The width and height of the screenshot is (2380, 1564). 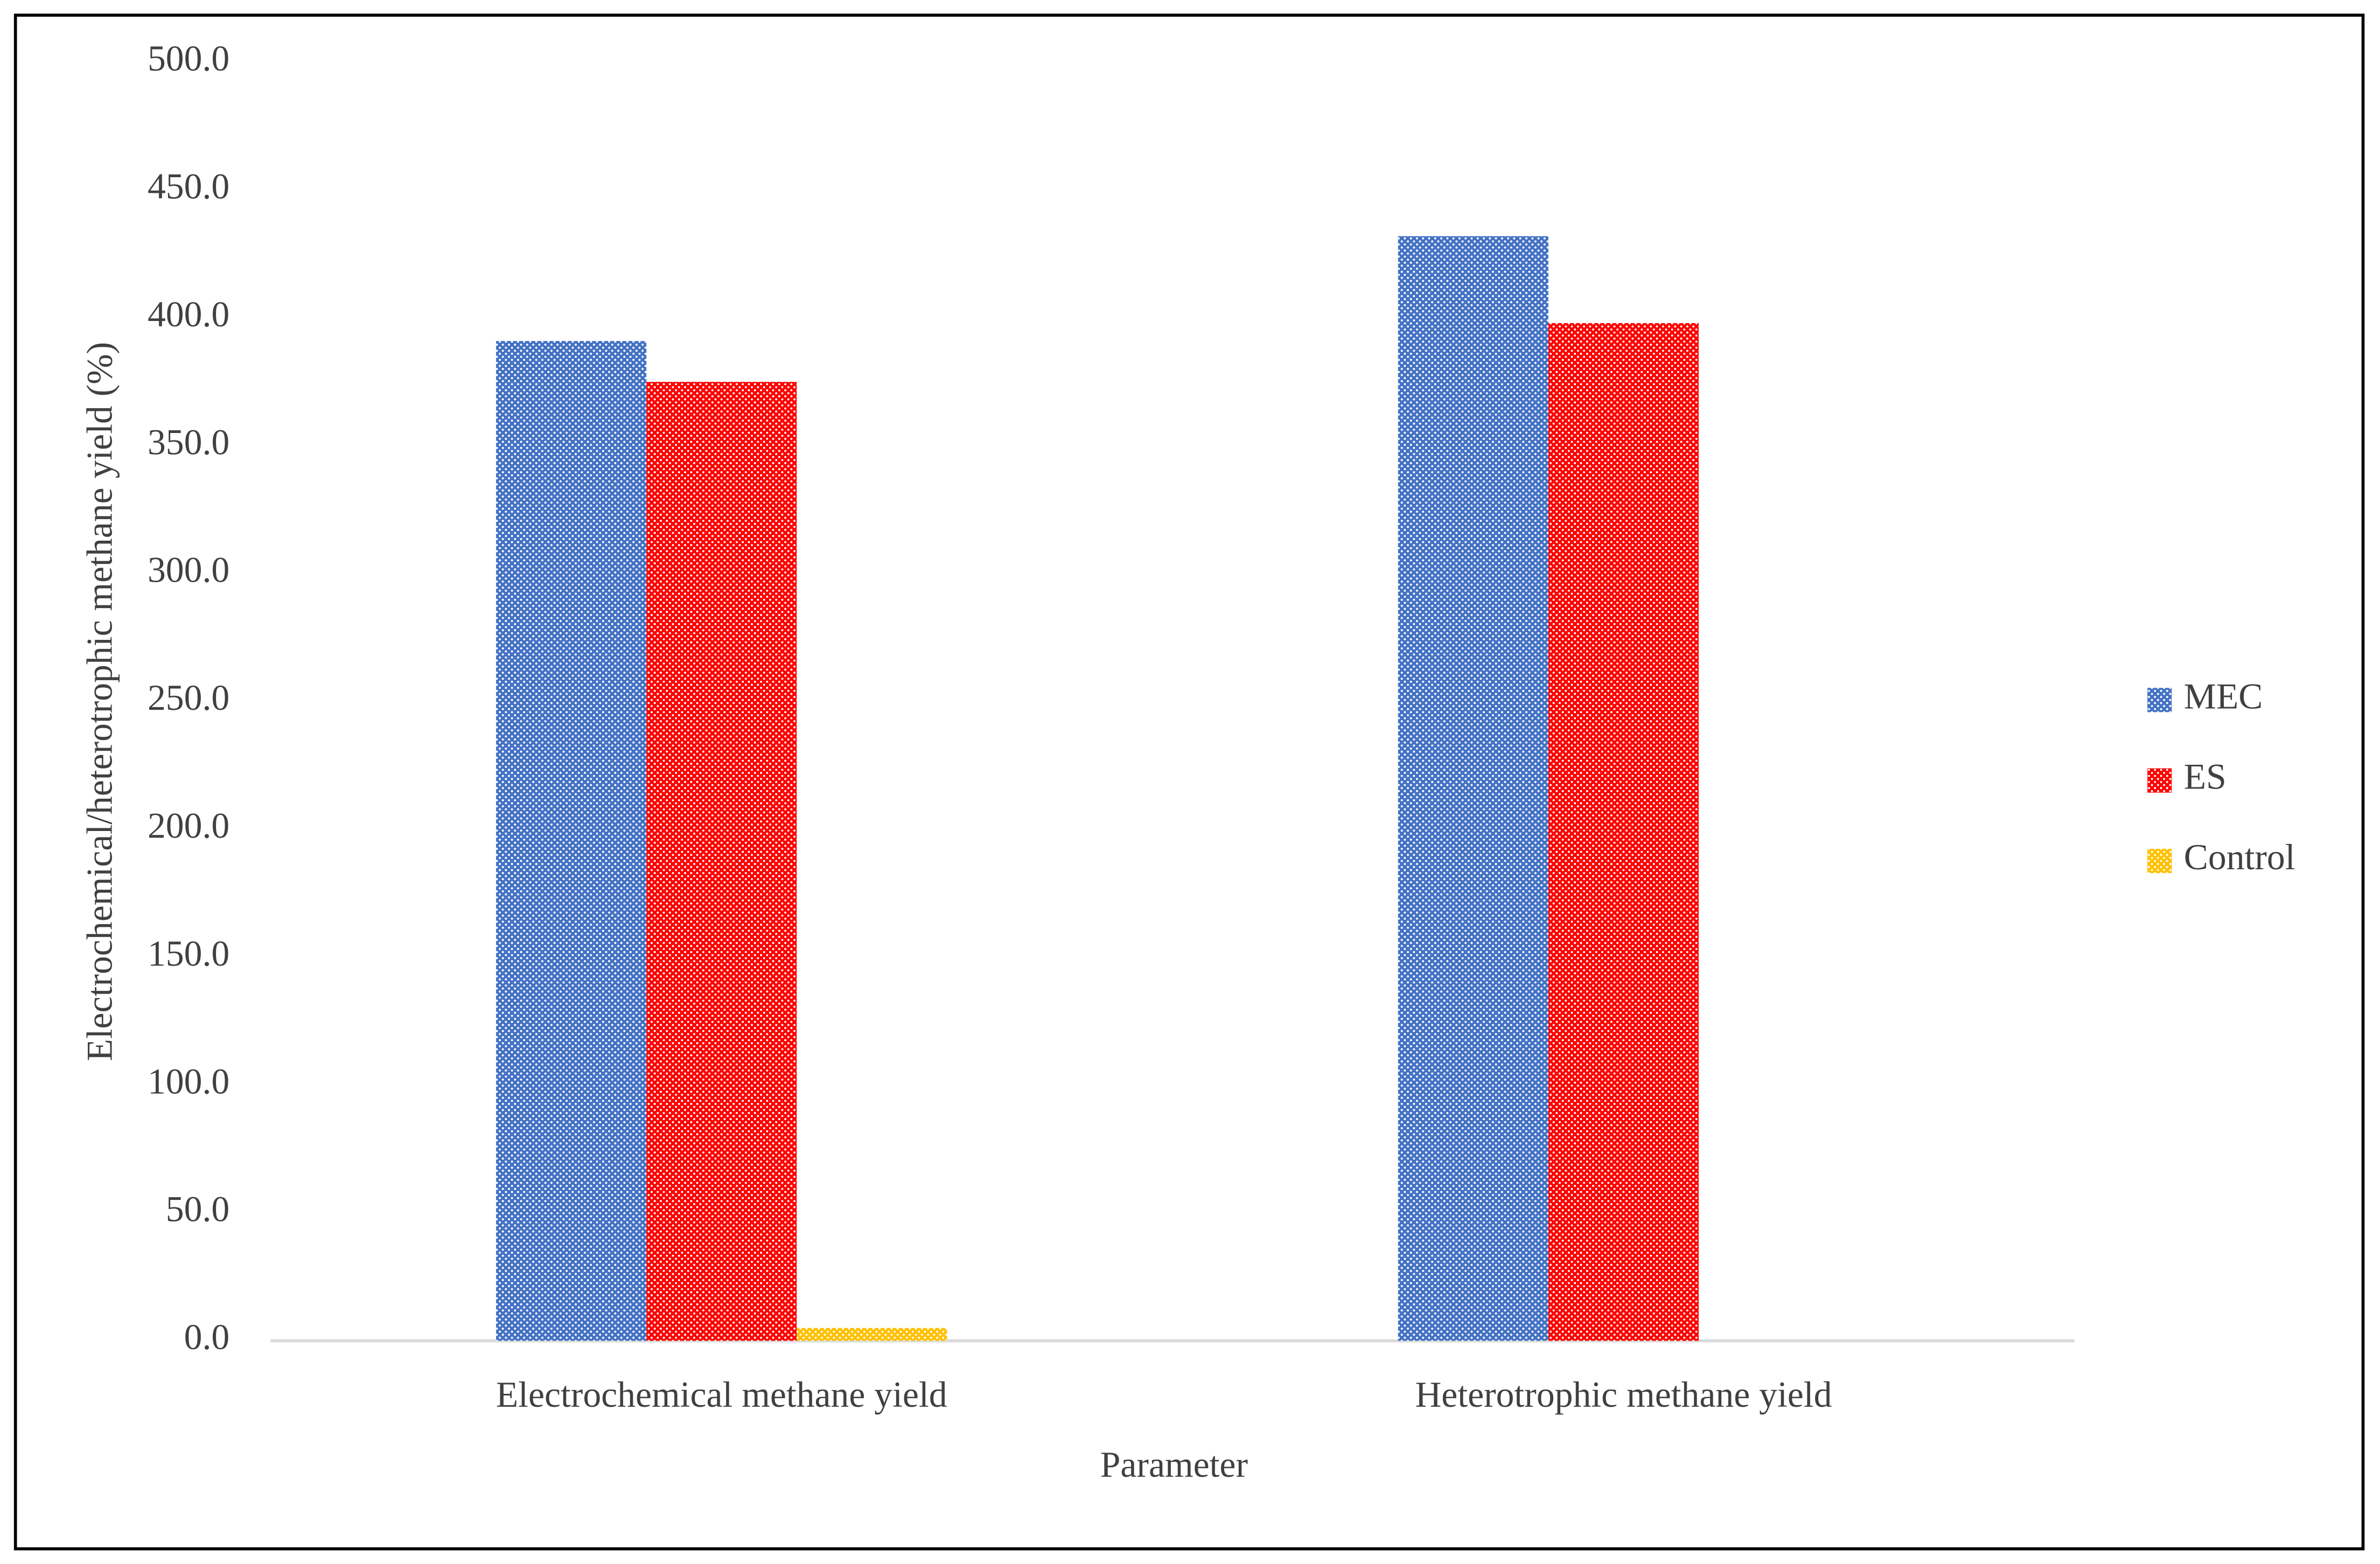 I want to click on y-tick-label: 150.0, so click(x=189, y=953).